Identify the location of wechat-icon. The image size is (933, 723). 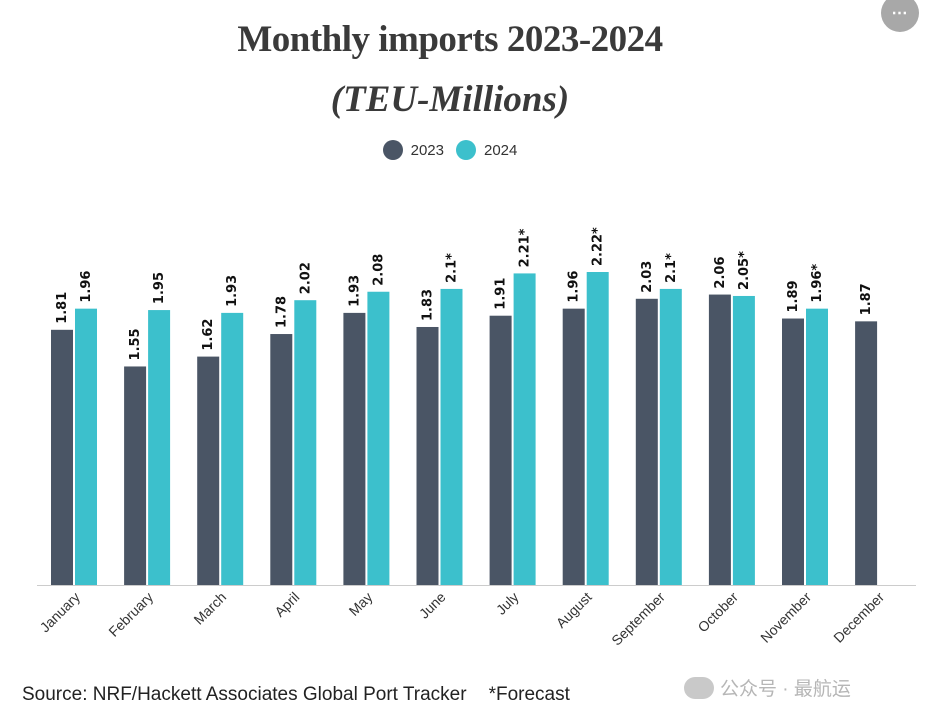
(699, 687).